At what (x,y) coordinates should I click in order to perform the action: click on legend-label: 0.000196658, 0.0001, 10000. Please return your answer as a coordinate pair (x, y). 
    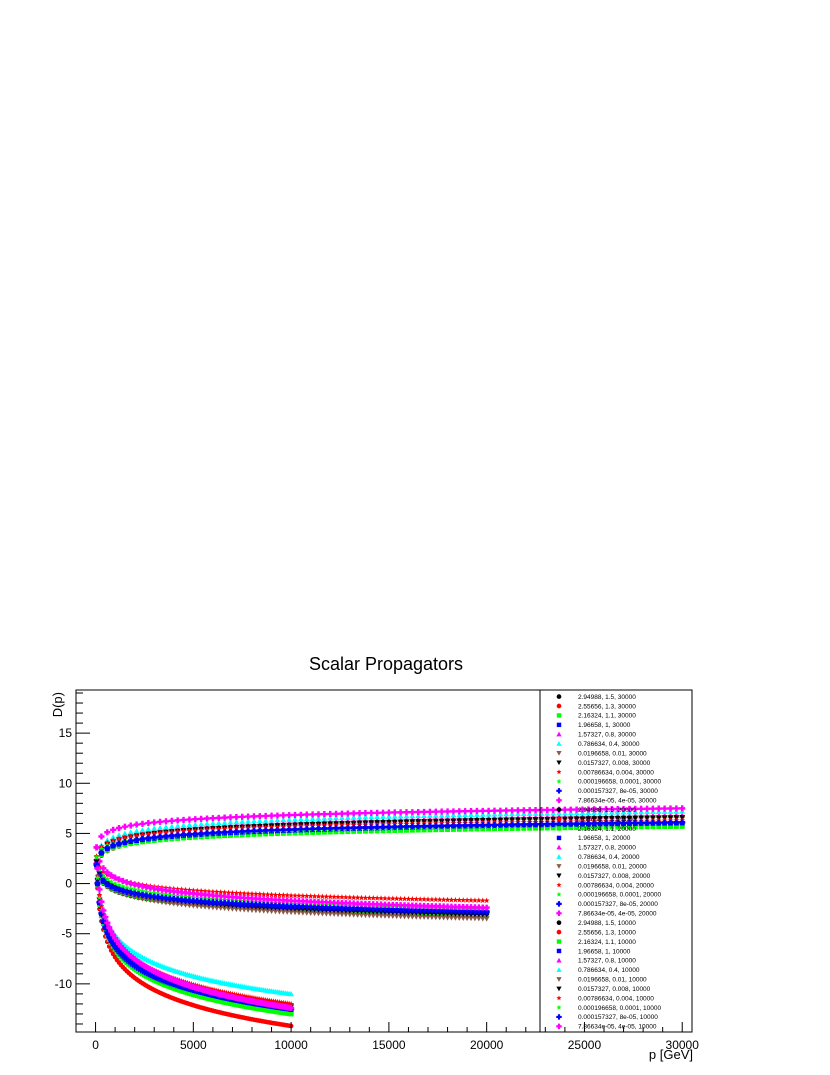
    Looking at the image, I should click on (620, 1008).